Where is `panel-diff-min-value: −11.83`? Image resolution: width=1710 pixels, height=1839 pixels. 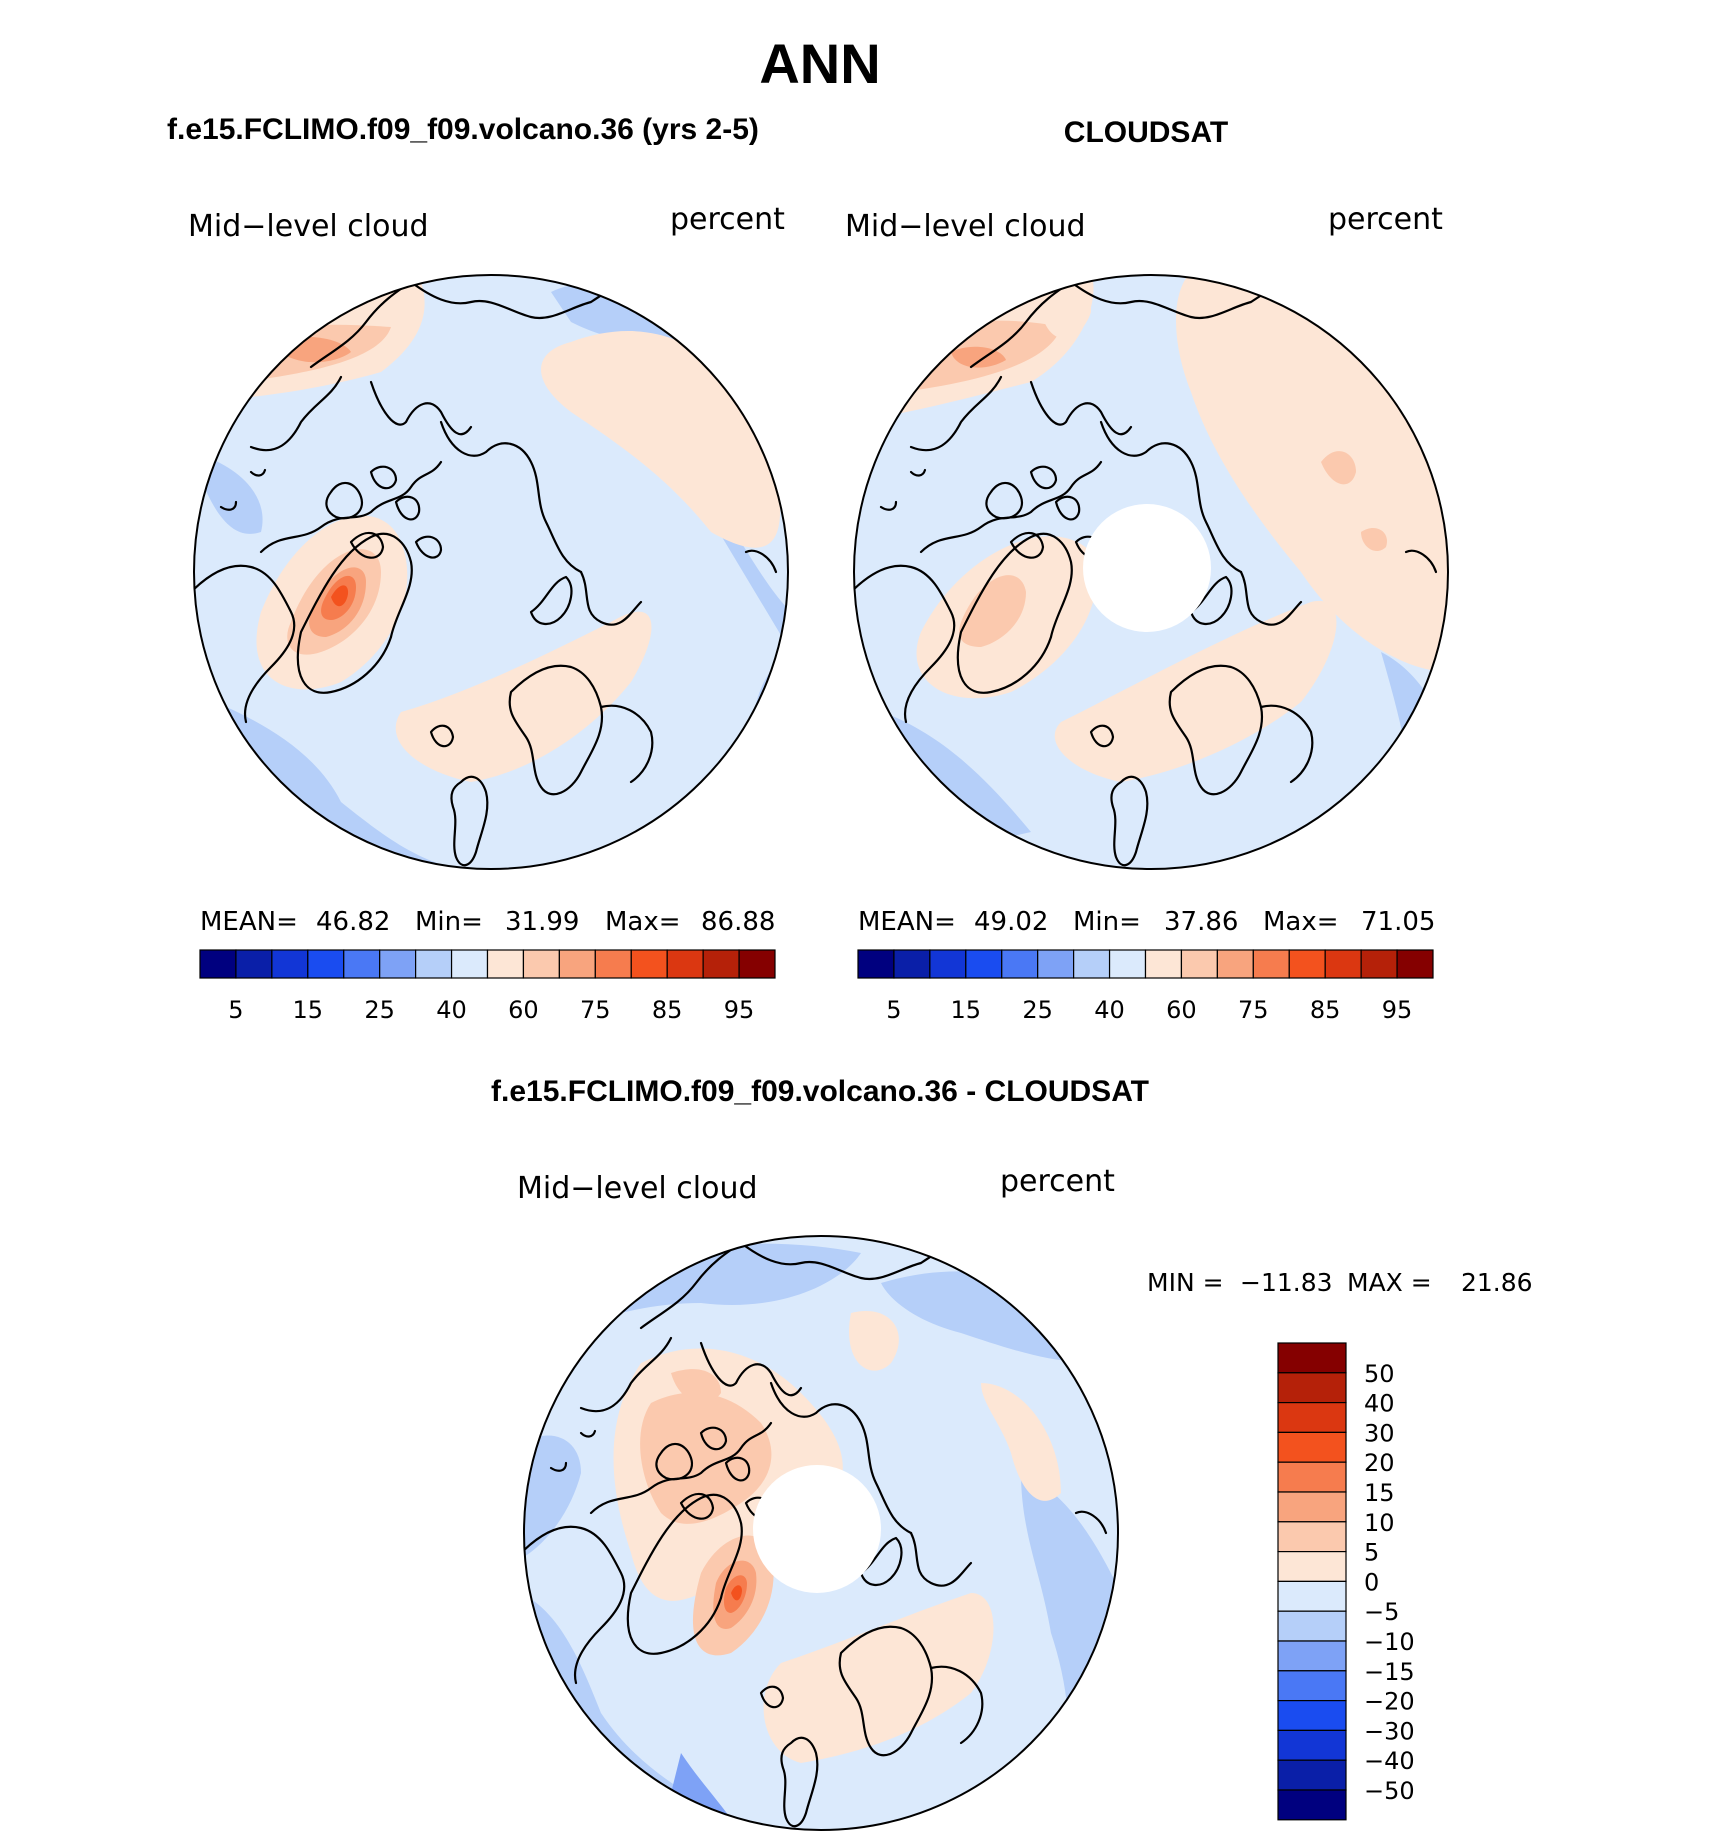 panel-diff-min-value: −11.83 is located at coordinates (1286, 1282).